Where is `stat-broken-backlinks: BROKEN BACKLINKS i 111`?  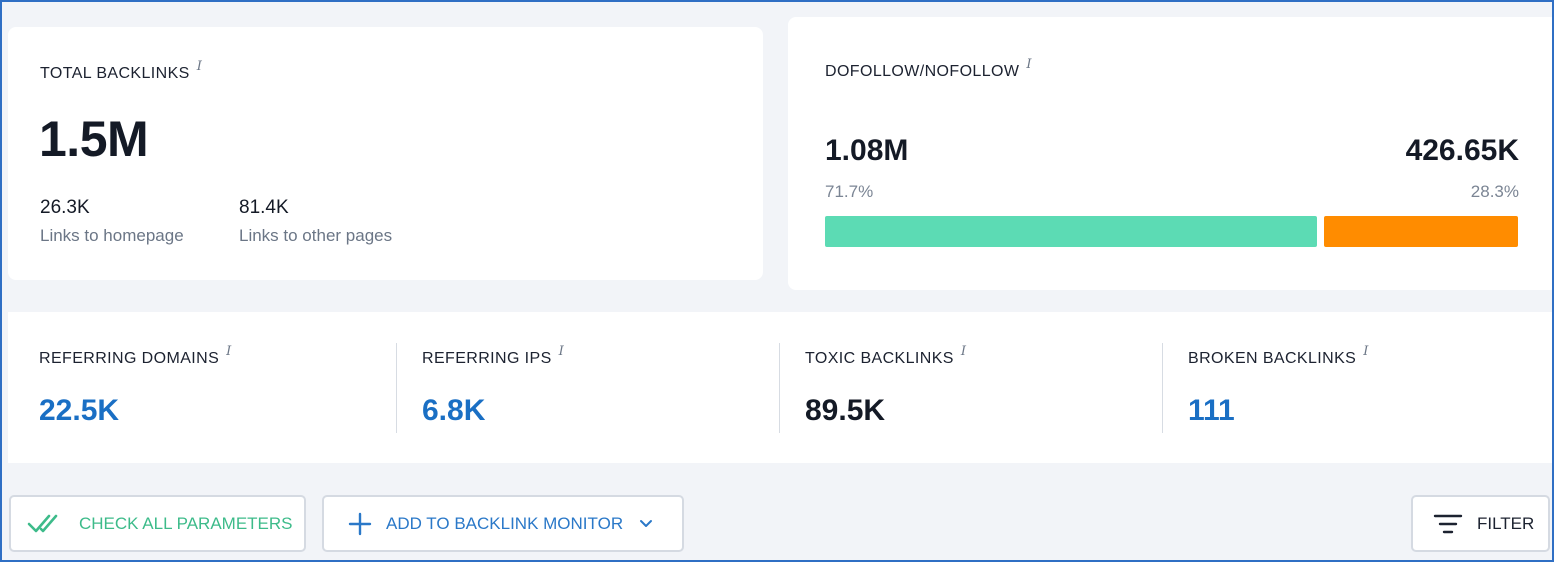
stat-broken-backlinks: BROKEN BACKLINKS i 111 is located at coordinates (1354, 387).